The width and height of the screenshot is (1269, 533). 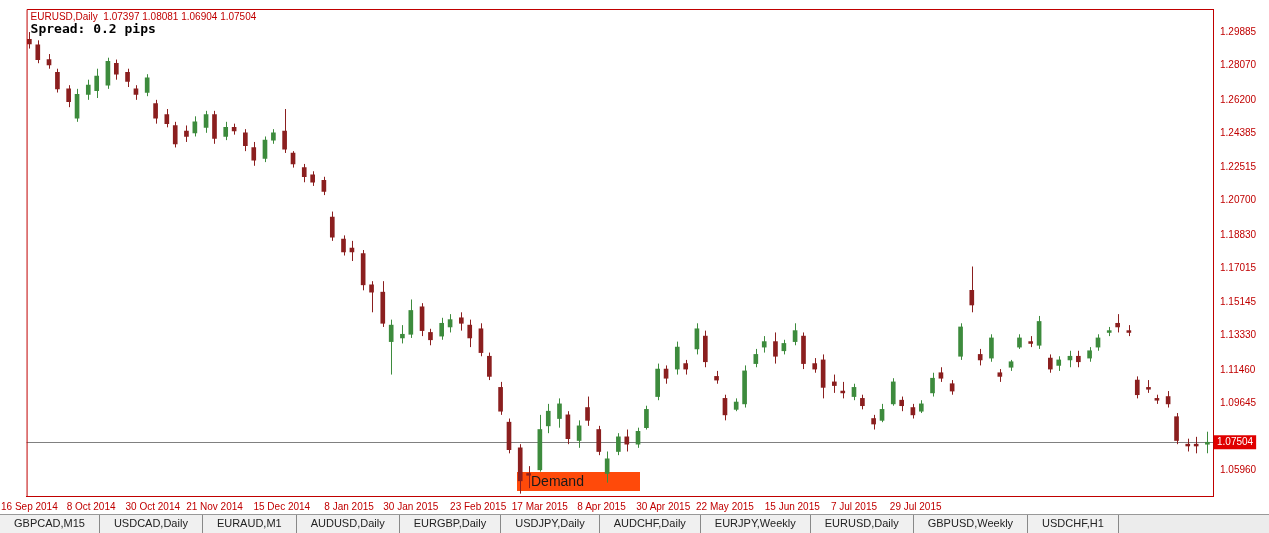 I want to click on text: EURGBP,Daily, so click(x=450, y=524).